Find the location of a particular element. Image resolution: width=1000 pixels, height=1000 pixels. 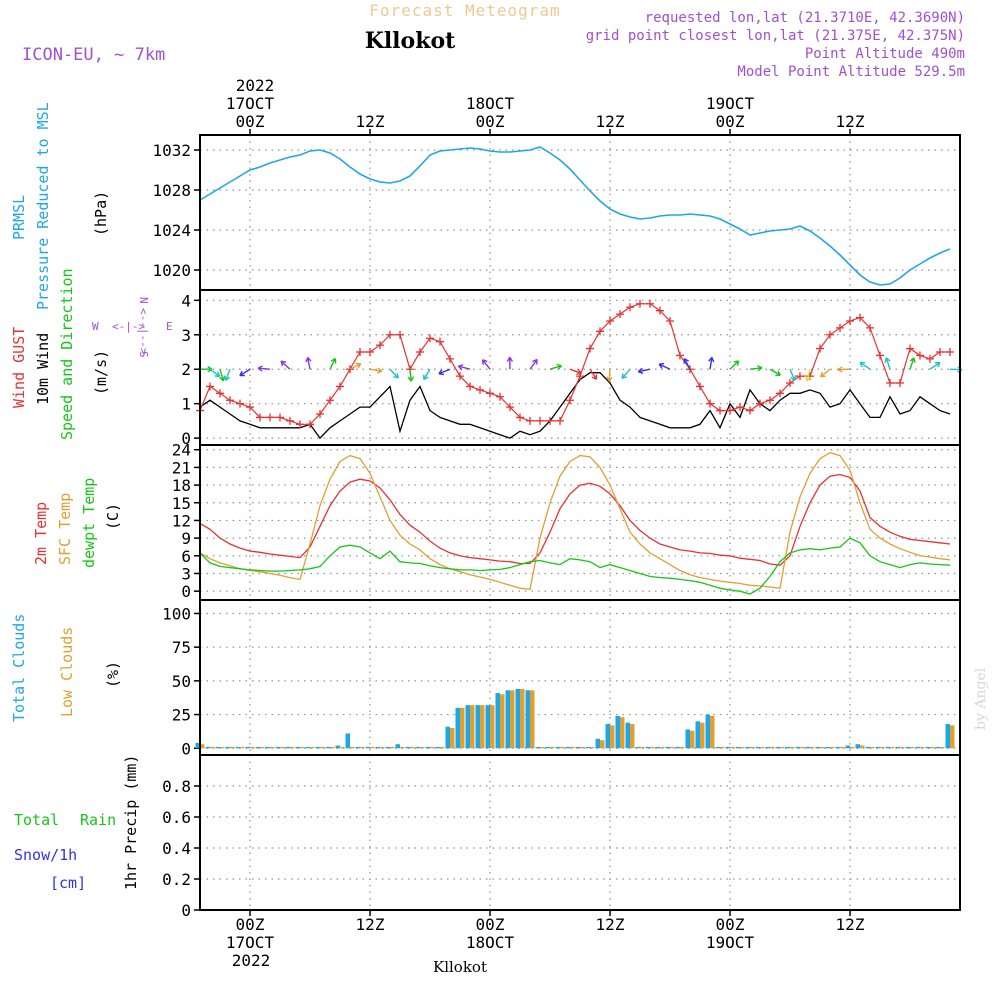

rain-label: Rain is located at coordinates (98, 820).